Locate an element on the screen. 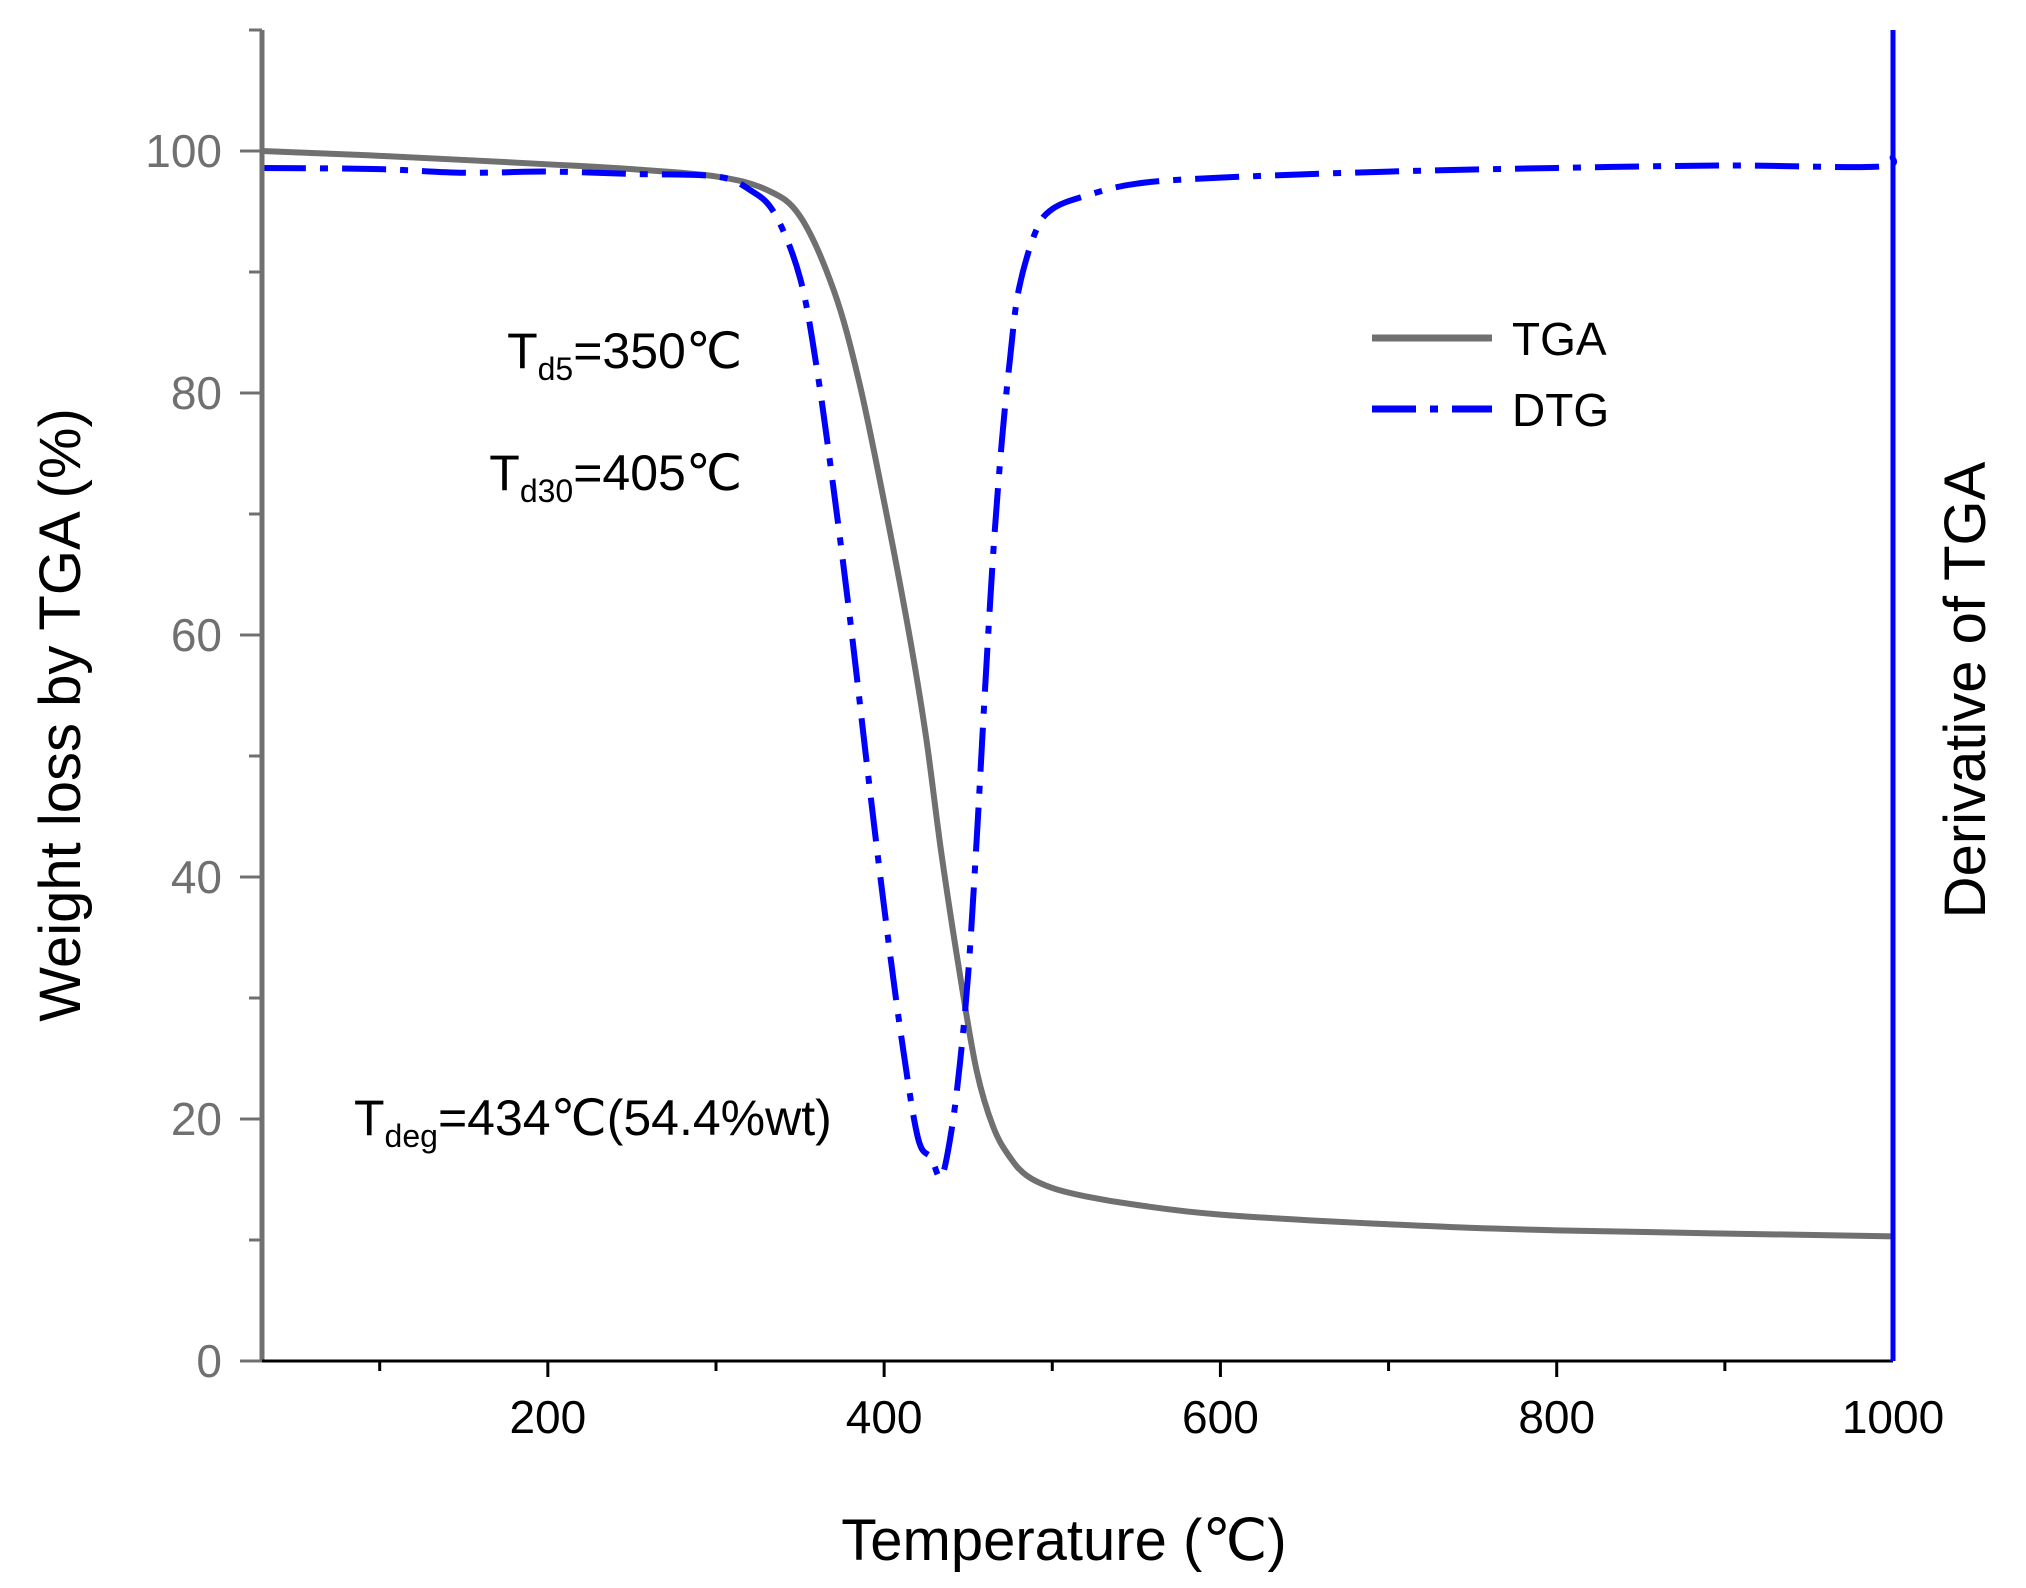  annotation-td30: Td30=405℃ is located at coordinates (615, 477).